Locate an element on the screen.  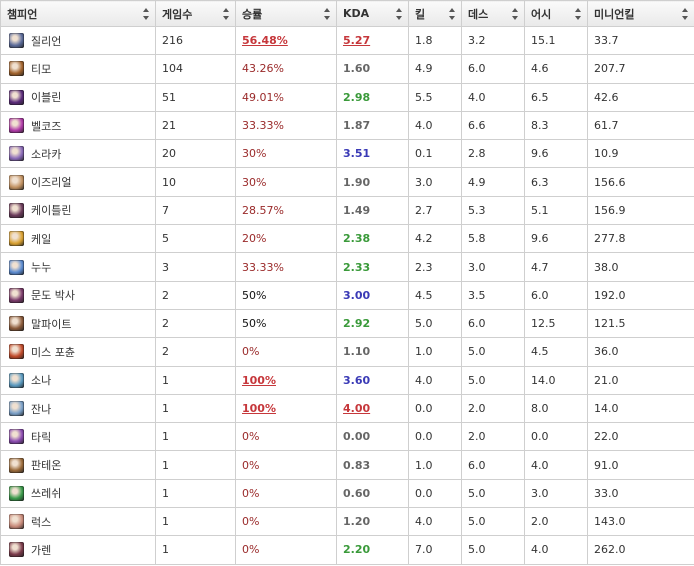
champion-cell: 소라카 is located at coordinates (78, 154).